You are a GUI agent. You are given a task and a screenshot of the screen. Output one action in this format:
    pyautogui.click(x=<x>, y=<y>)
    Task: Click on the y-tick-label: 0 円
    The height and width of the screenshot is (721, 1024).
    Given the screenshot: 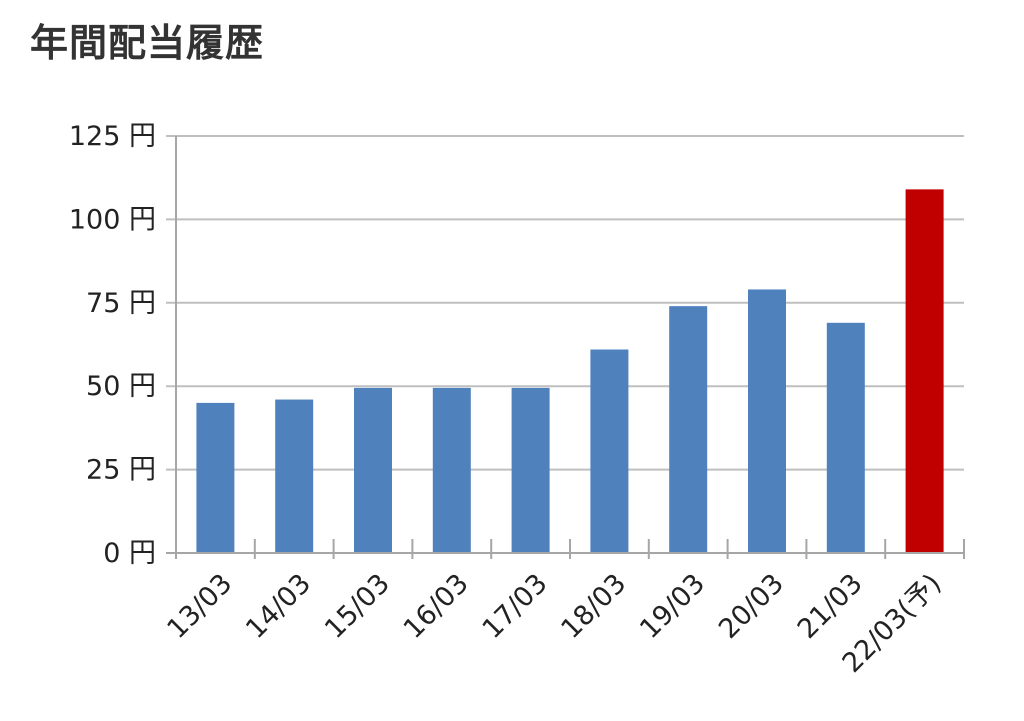 What is the action you would take?
    pyautogui.click(x=129, y=553)
    